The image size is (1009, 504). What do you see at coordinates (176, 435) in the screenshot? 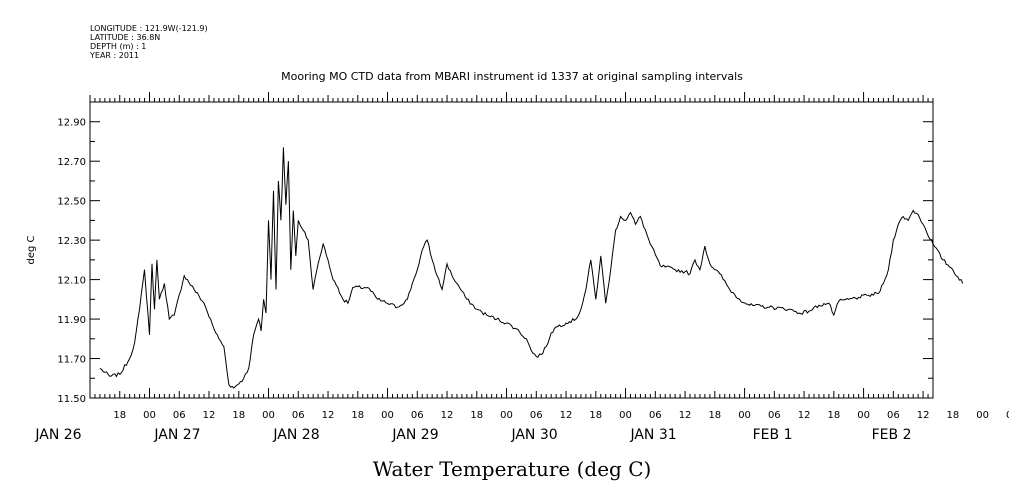
I see `x-day-label: JAN 27` at bounding box center [176, 435].